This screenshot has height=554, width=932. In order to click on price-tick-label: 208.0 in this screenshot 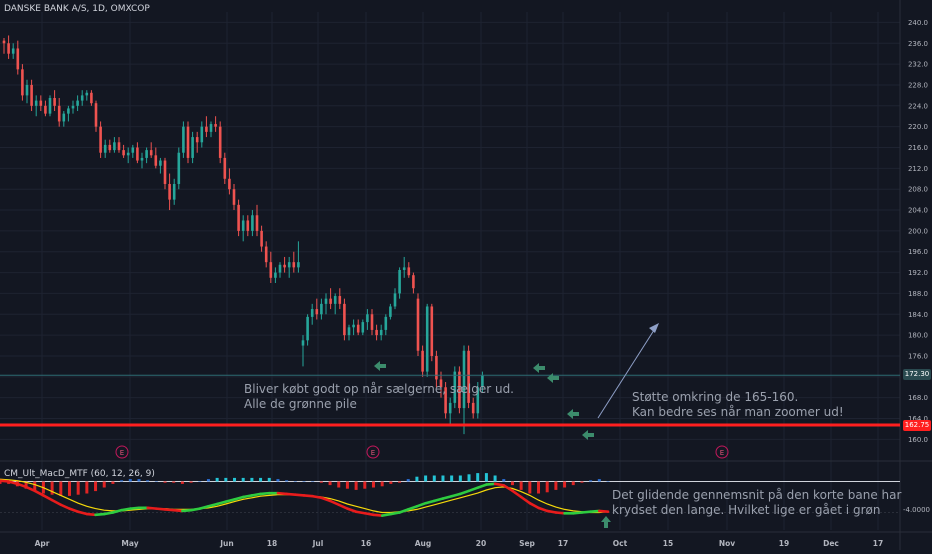, I will do `click(918, 190)`.